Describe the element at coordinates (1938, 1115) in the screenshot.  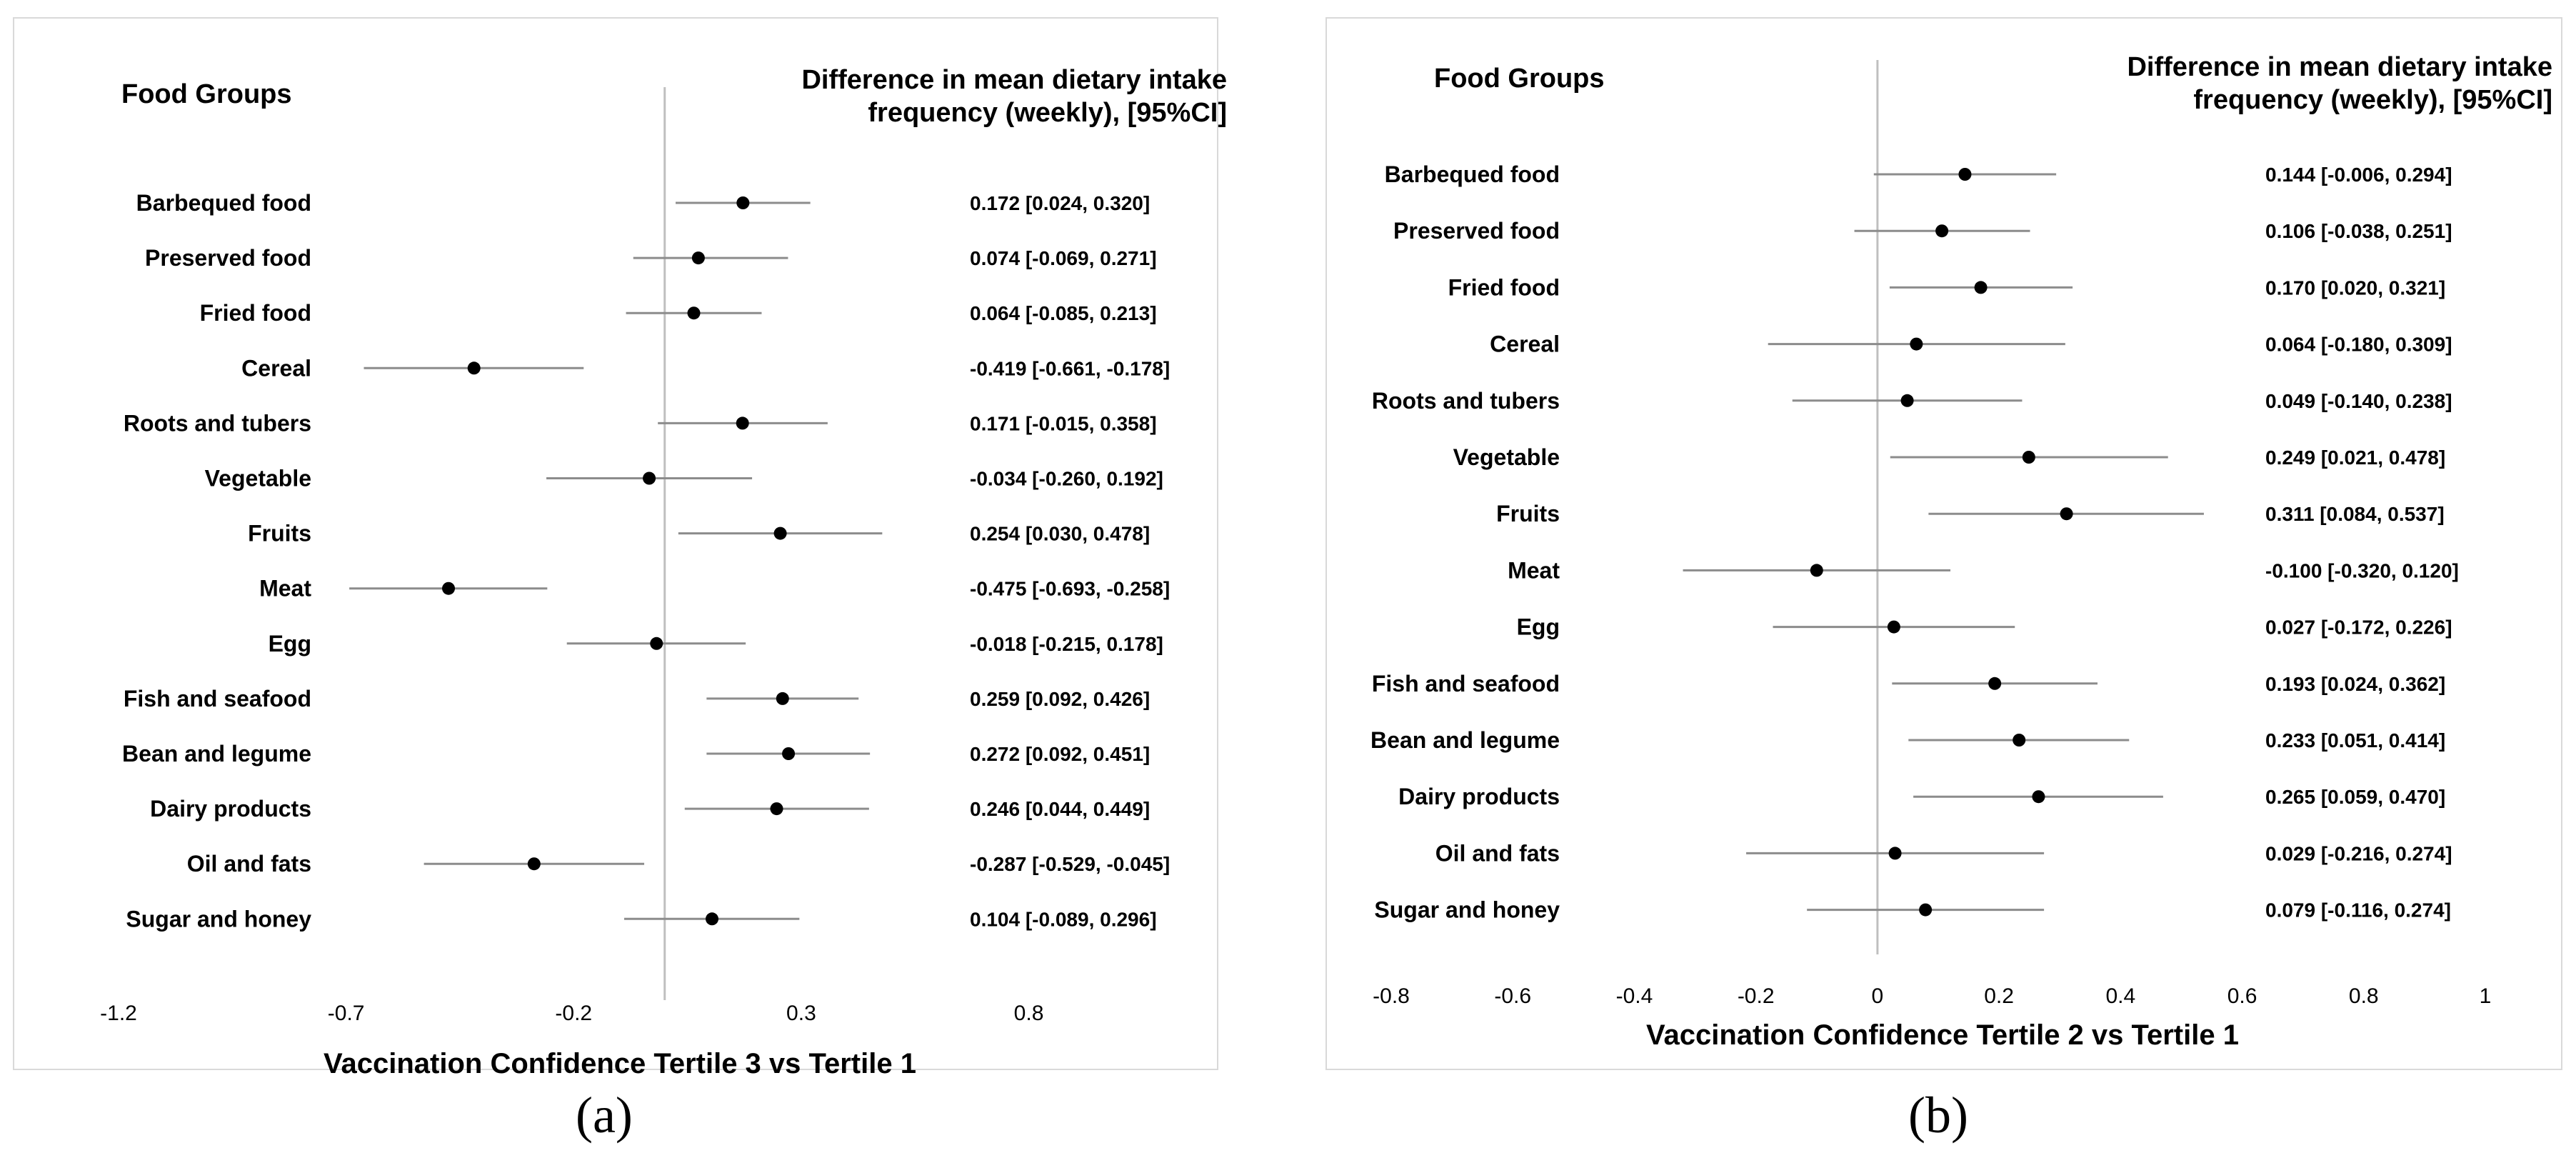
I see `caption-b: (b)` at that location.